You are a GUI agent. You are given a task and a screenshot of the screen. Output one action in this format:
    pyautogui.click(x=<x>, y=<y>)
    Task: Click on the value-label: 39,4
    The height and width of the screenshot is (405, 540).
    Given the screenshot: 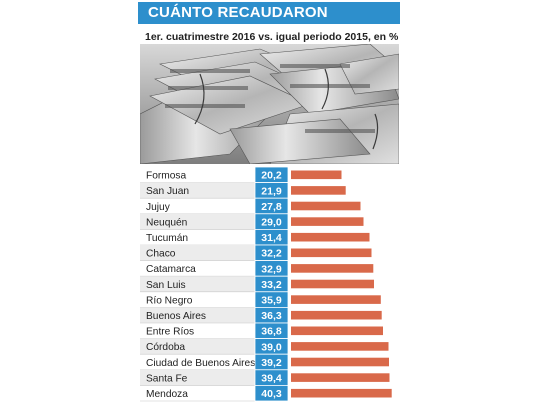 What is the action you would take?
    pyautogui.click(x=271, y=379)
    